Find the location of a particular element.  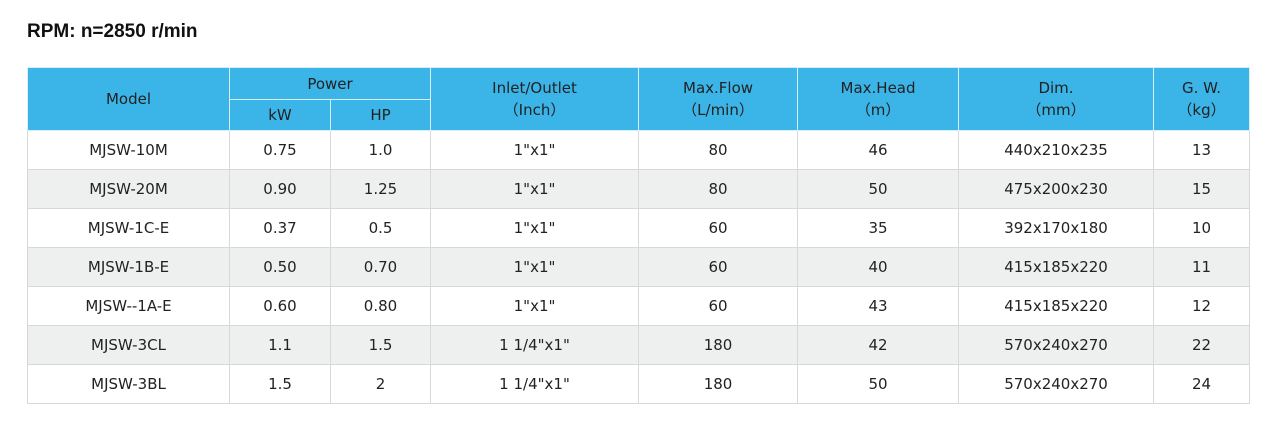

cell-max-head: 40 is located at coordinates (878, 267).